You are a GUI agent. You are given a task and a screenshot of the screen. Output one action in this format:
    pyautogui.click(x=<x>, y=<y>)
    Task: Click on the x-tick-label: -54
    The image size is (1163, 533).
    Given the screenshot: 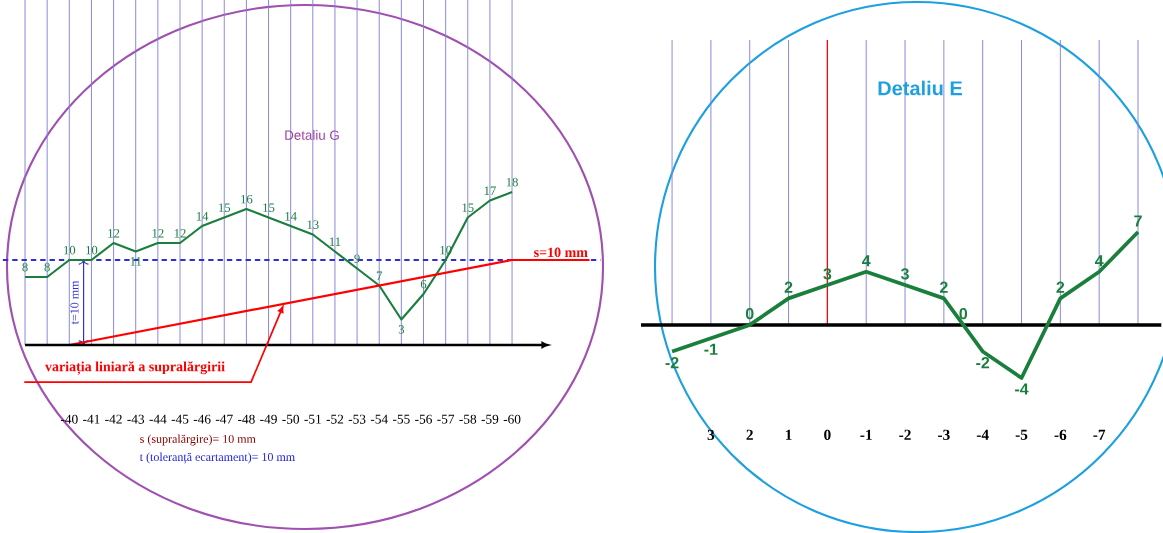 What is the action you would take?
    pyautogui.click(x=379, y=419)
    